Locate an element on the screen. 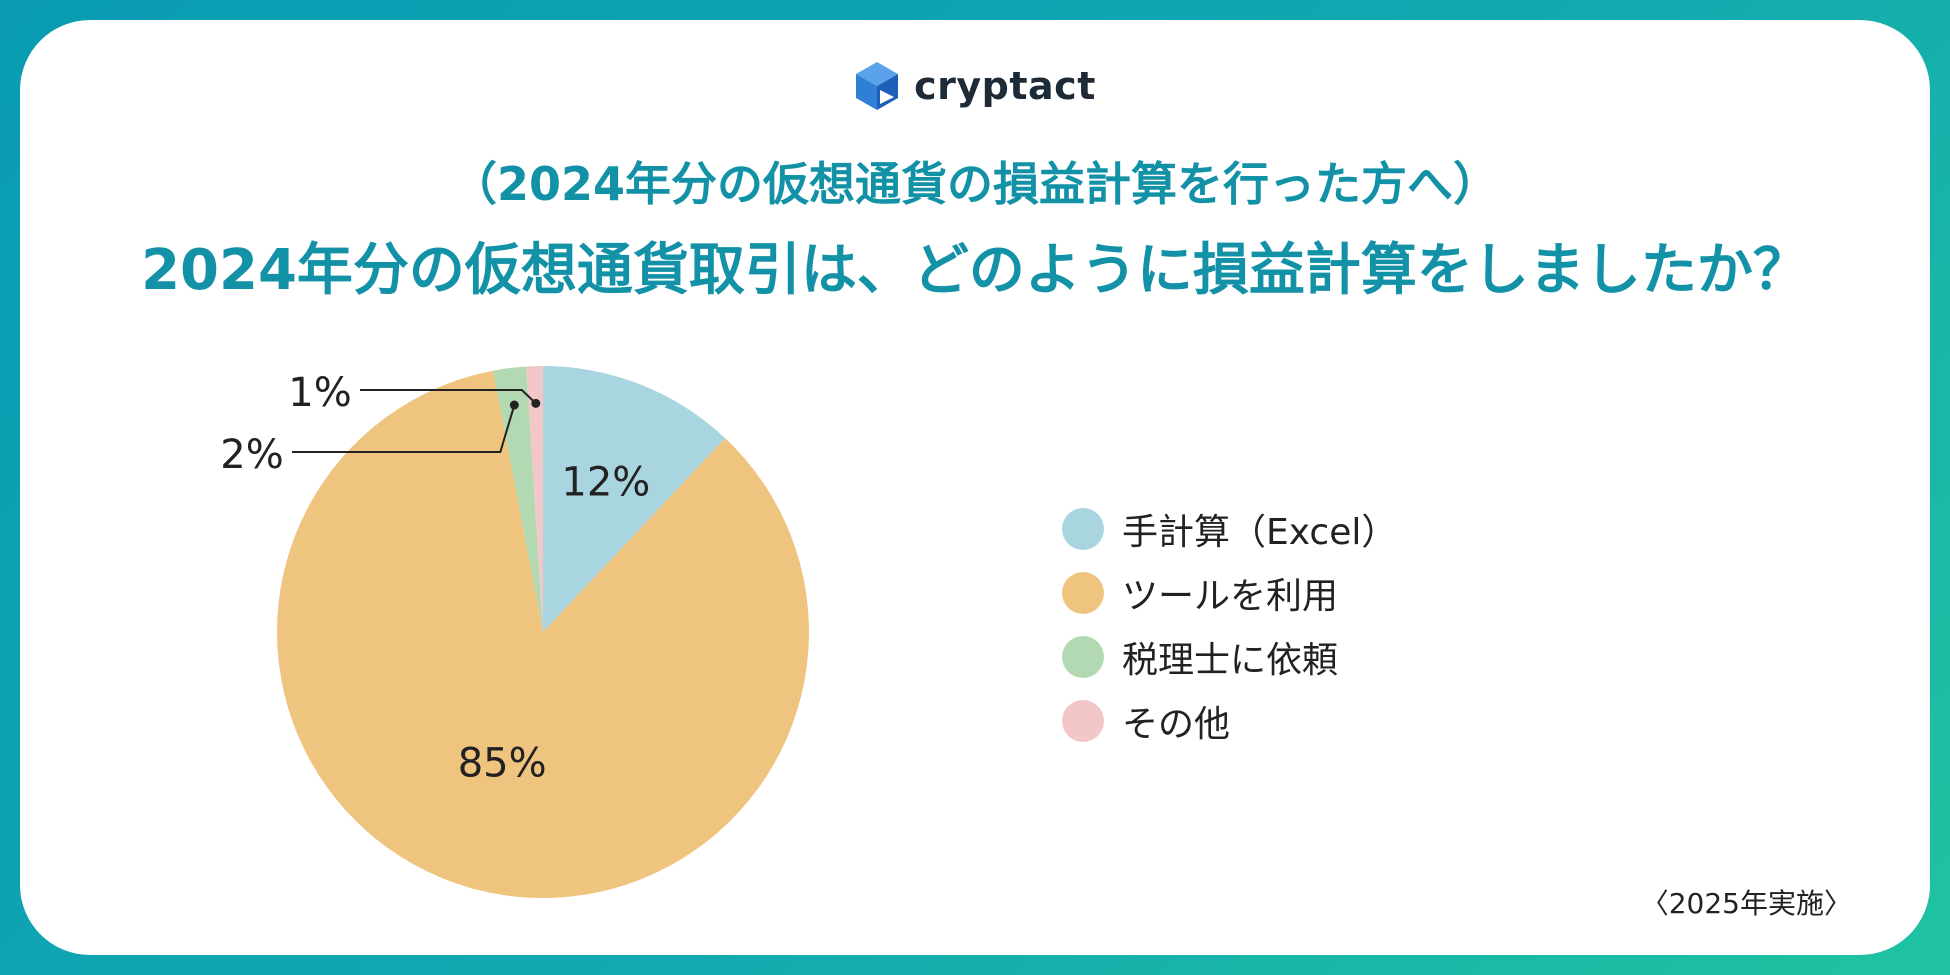 Image resolution: width=1950 pixels, height=975 pixels. leader-line-other is located at coordinates (448, 397).